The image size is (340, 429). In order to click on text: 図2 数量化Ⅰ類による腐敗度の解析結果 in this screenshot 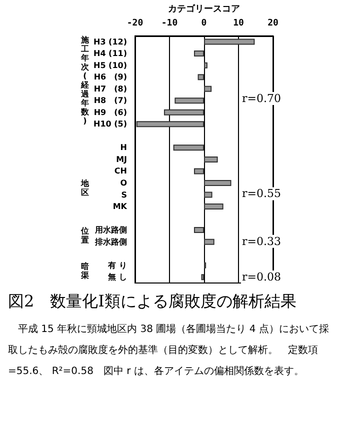, I will do `click(152, 301)`.